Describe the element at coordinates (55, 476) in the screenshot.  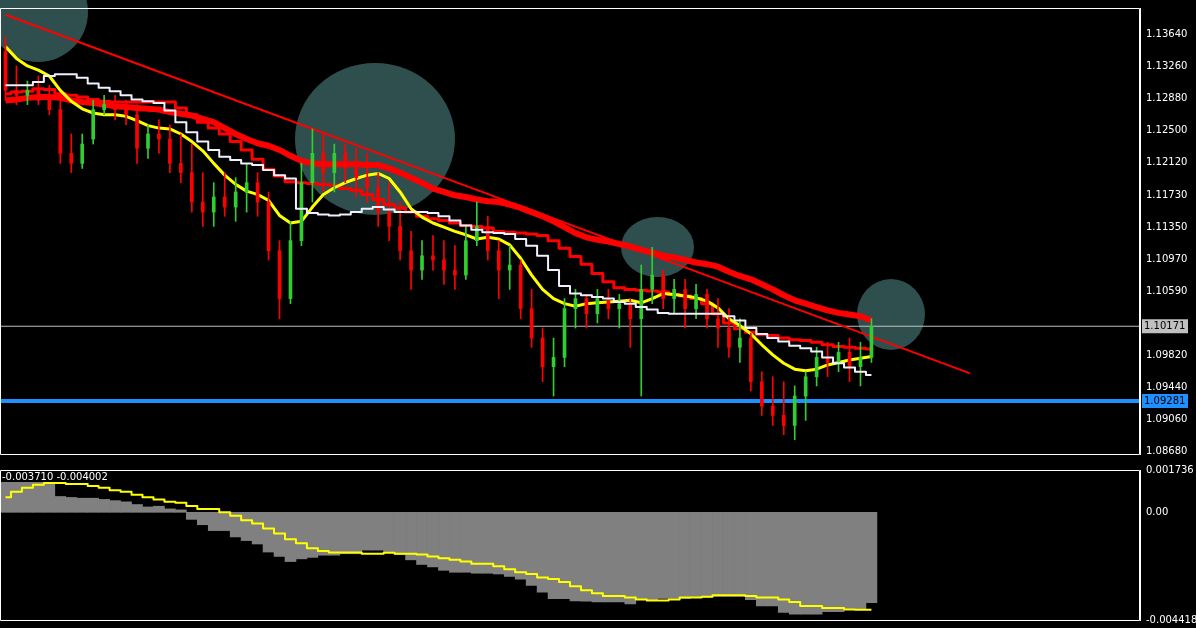
I see `annotation: -0.003710 -0.004002` at that location.